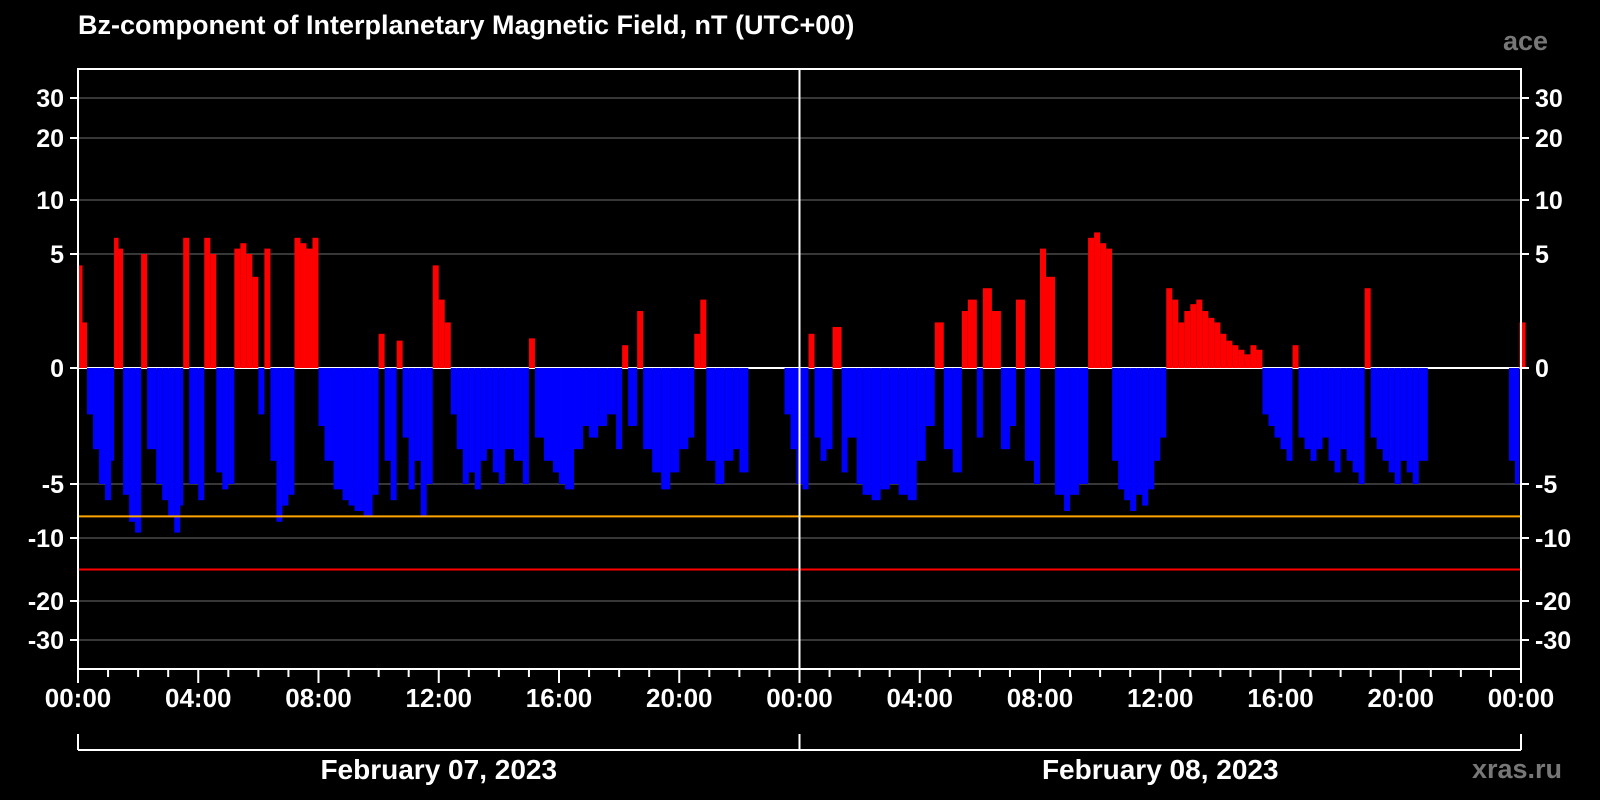  What do you see at coordinates (1546, 485) in the screenshot?
I see `y-tick-label: -5` at bounding box center [1546, 485].